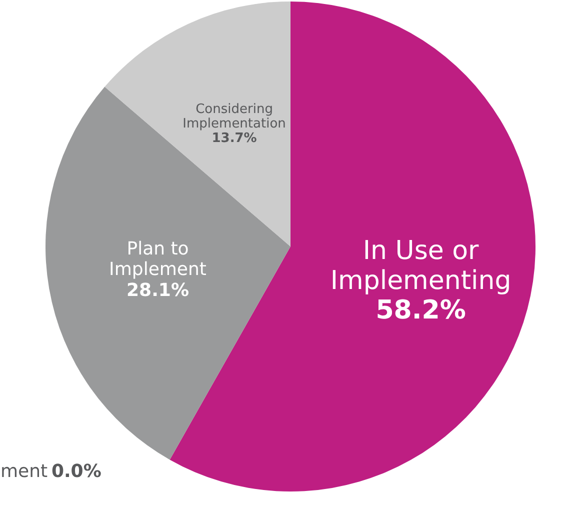 The image size is (565, 511). I want to click on slice-label: Considering Implementation, so click(234, 117).